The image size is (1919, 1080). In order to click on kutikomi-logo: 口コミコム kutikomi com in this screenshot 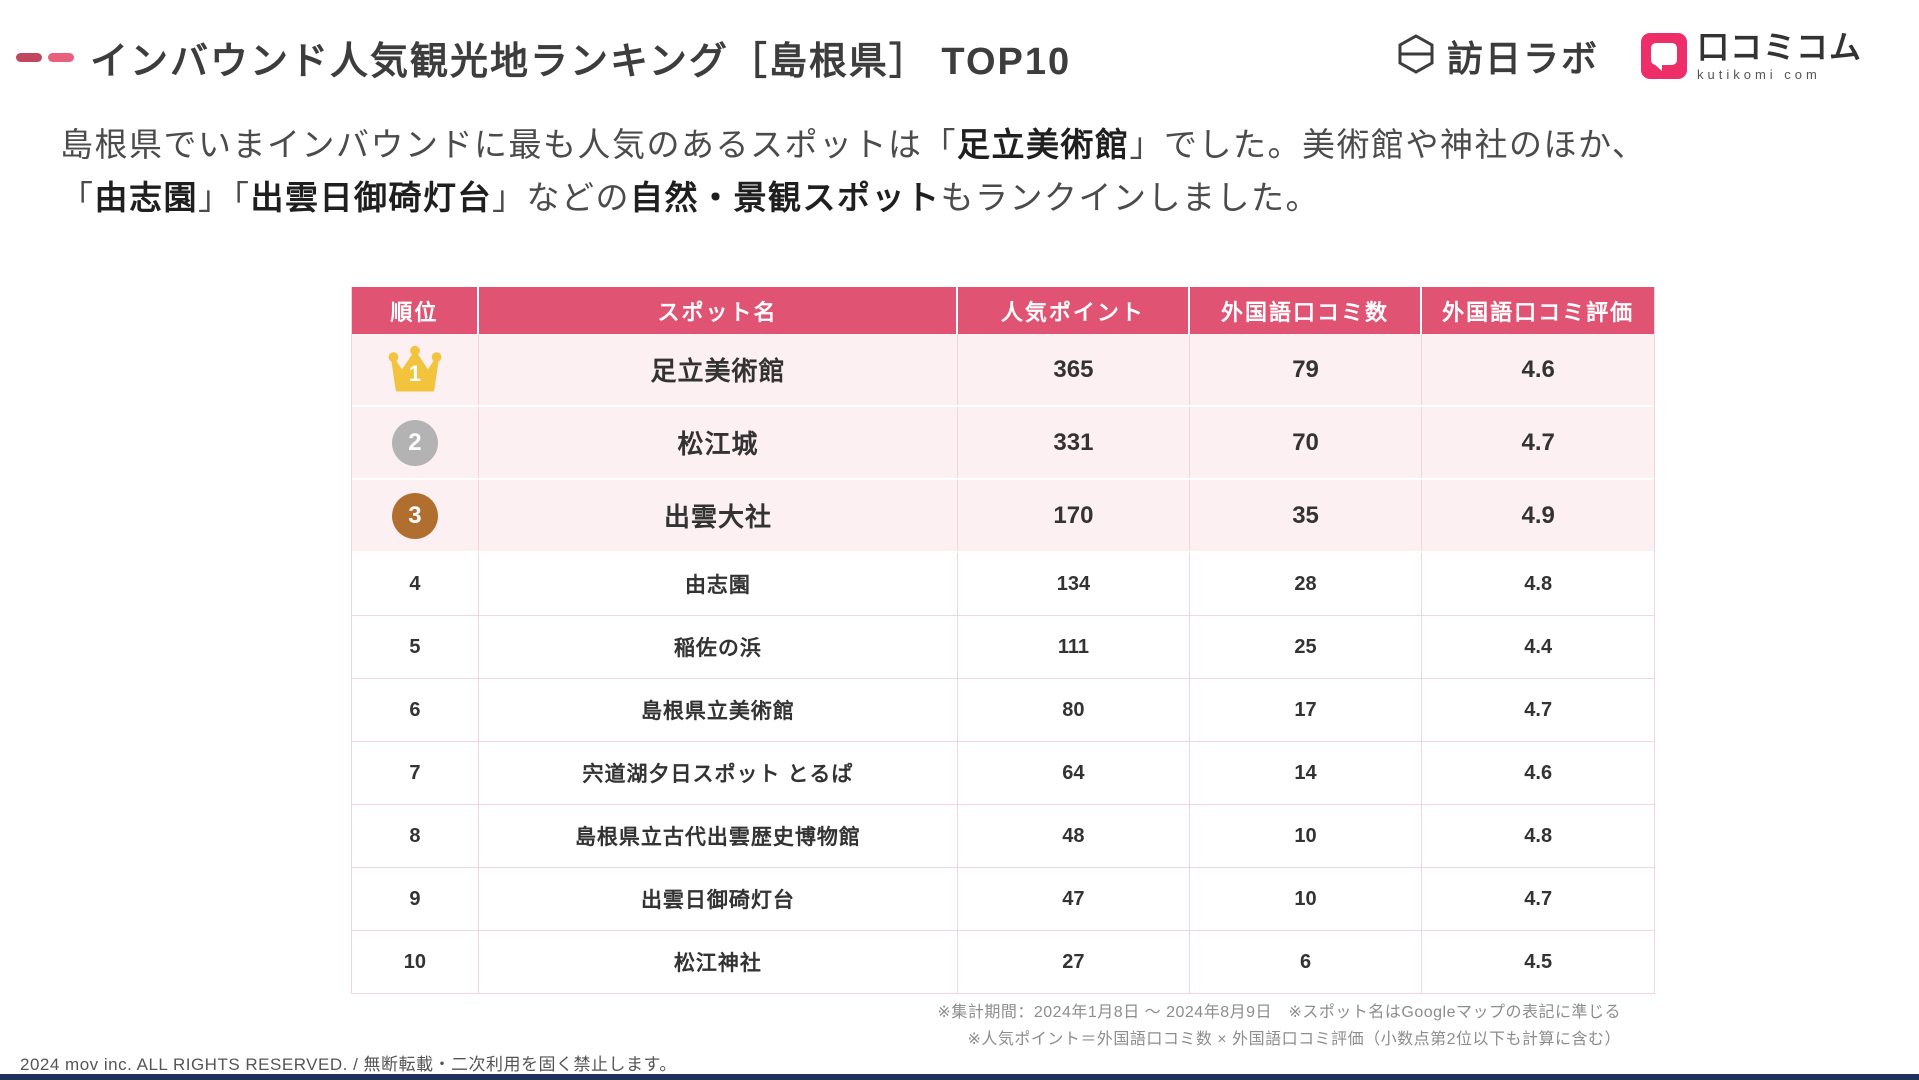, I will do `click(1751, 56)`.